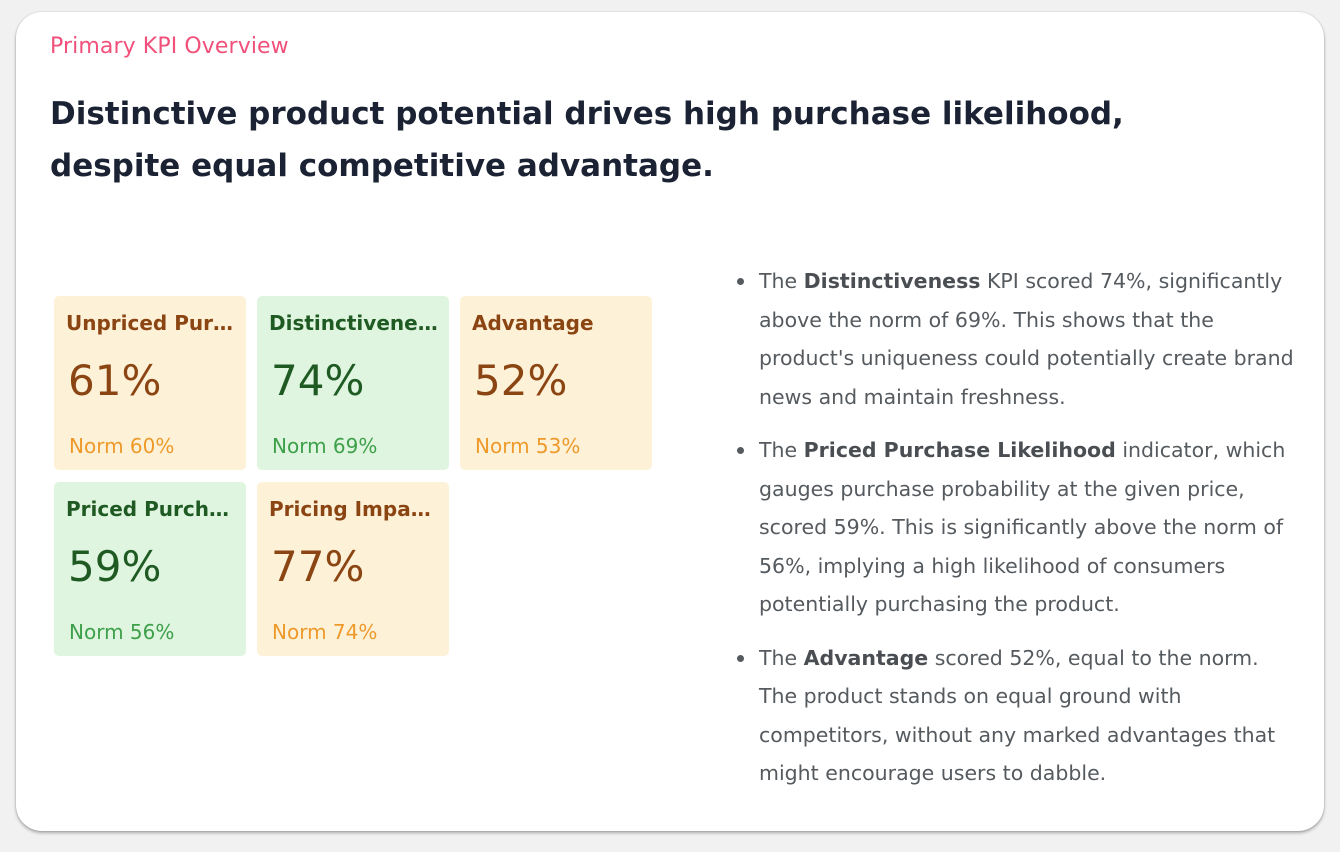 The width and height of the screenshot is (1340, 852). Describe the element at coordinates (892, 281) in the screenshot. I see `insight-kpi-name: Distinctiveness` at that location.